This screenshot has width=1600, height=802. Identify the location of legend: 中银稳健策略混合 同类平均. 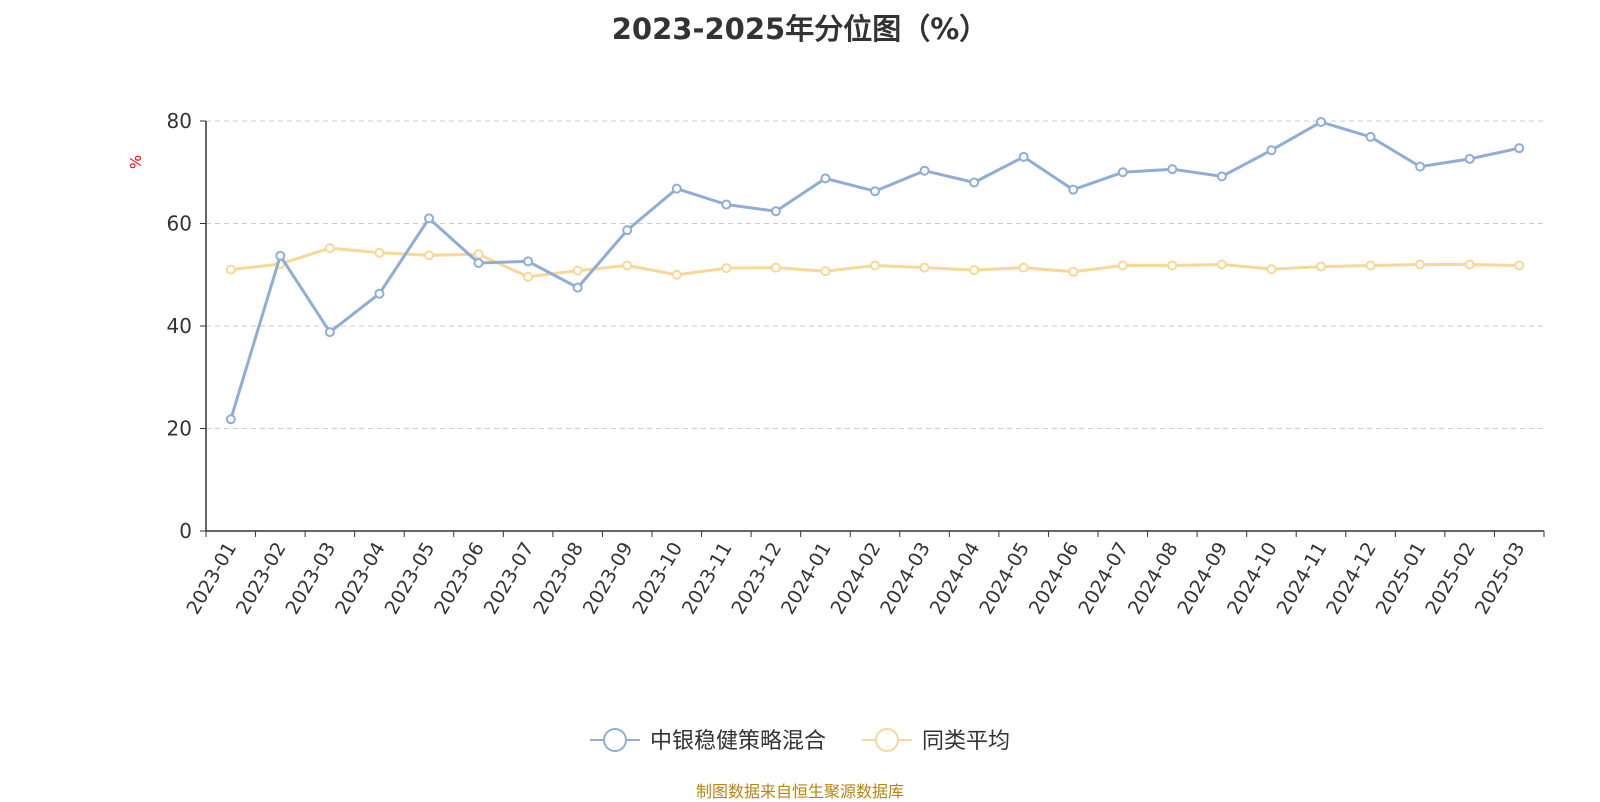
(800, 741).